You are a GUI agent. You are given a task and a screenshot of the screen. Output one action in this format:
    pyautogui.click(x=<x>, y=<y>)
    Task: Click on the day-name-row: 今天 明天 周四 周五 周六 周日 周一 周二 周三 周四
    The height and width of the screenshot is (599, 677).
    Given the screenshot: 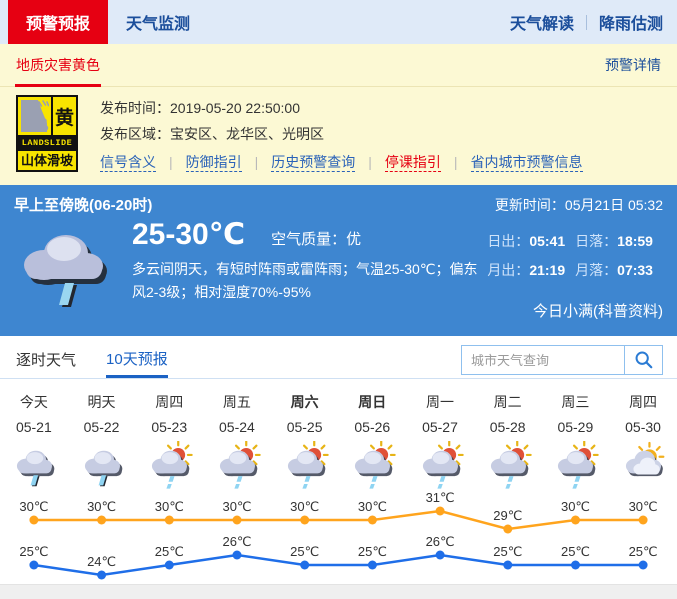 What is the action you would take?
    pyautogui.click(x=338, y=395)
    